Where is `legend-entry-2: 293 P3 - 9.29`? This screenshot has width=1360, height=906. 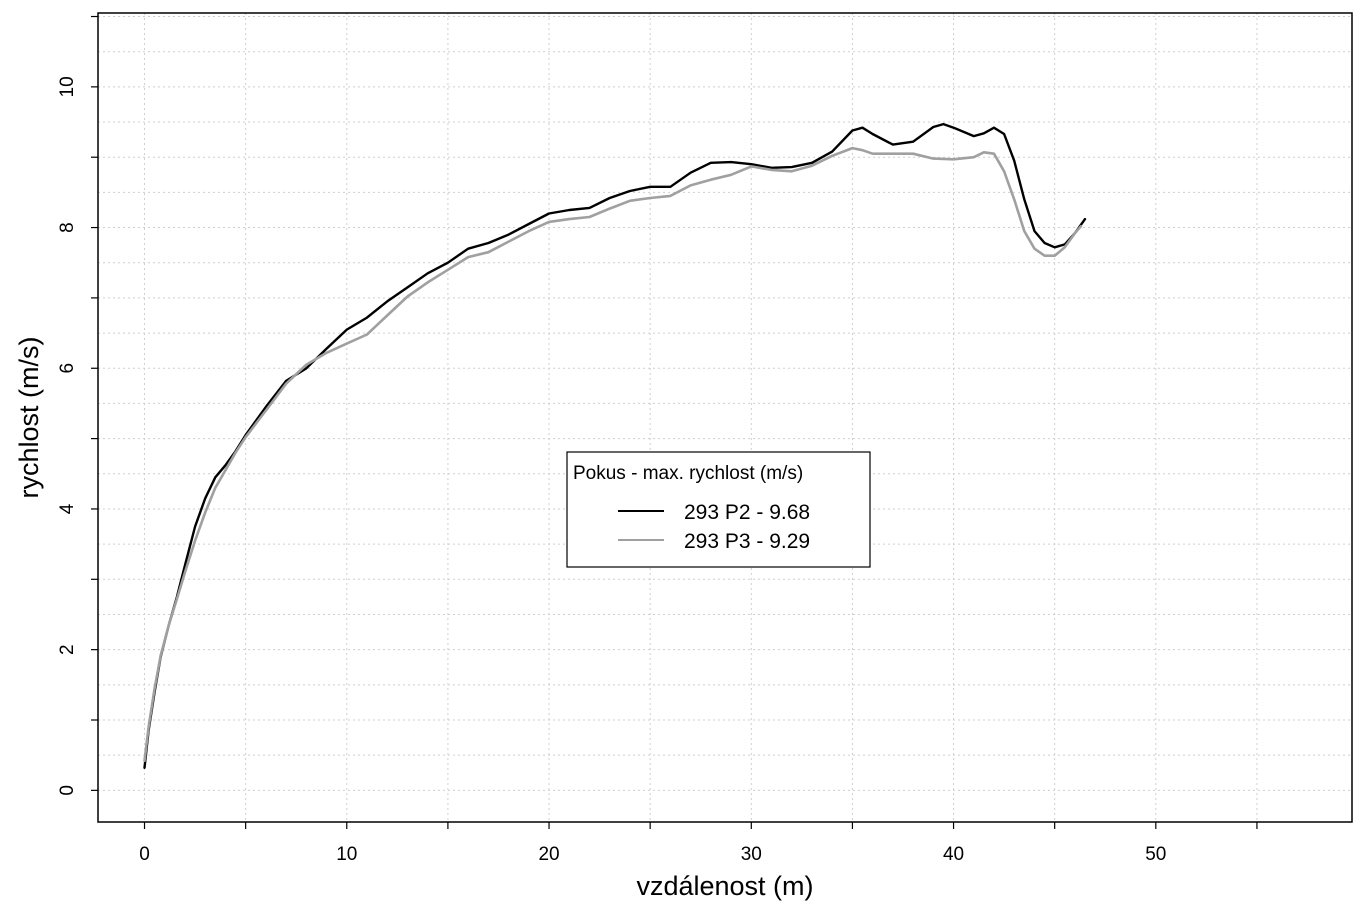 legend-entry-2: 293 P3 - 9.29 is located at coordinates (747, 541).